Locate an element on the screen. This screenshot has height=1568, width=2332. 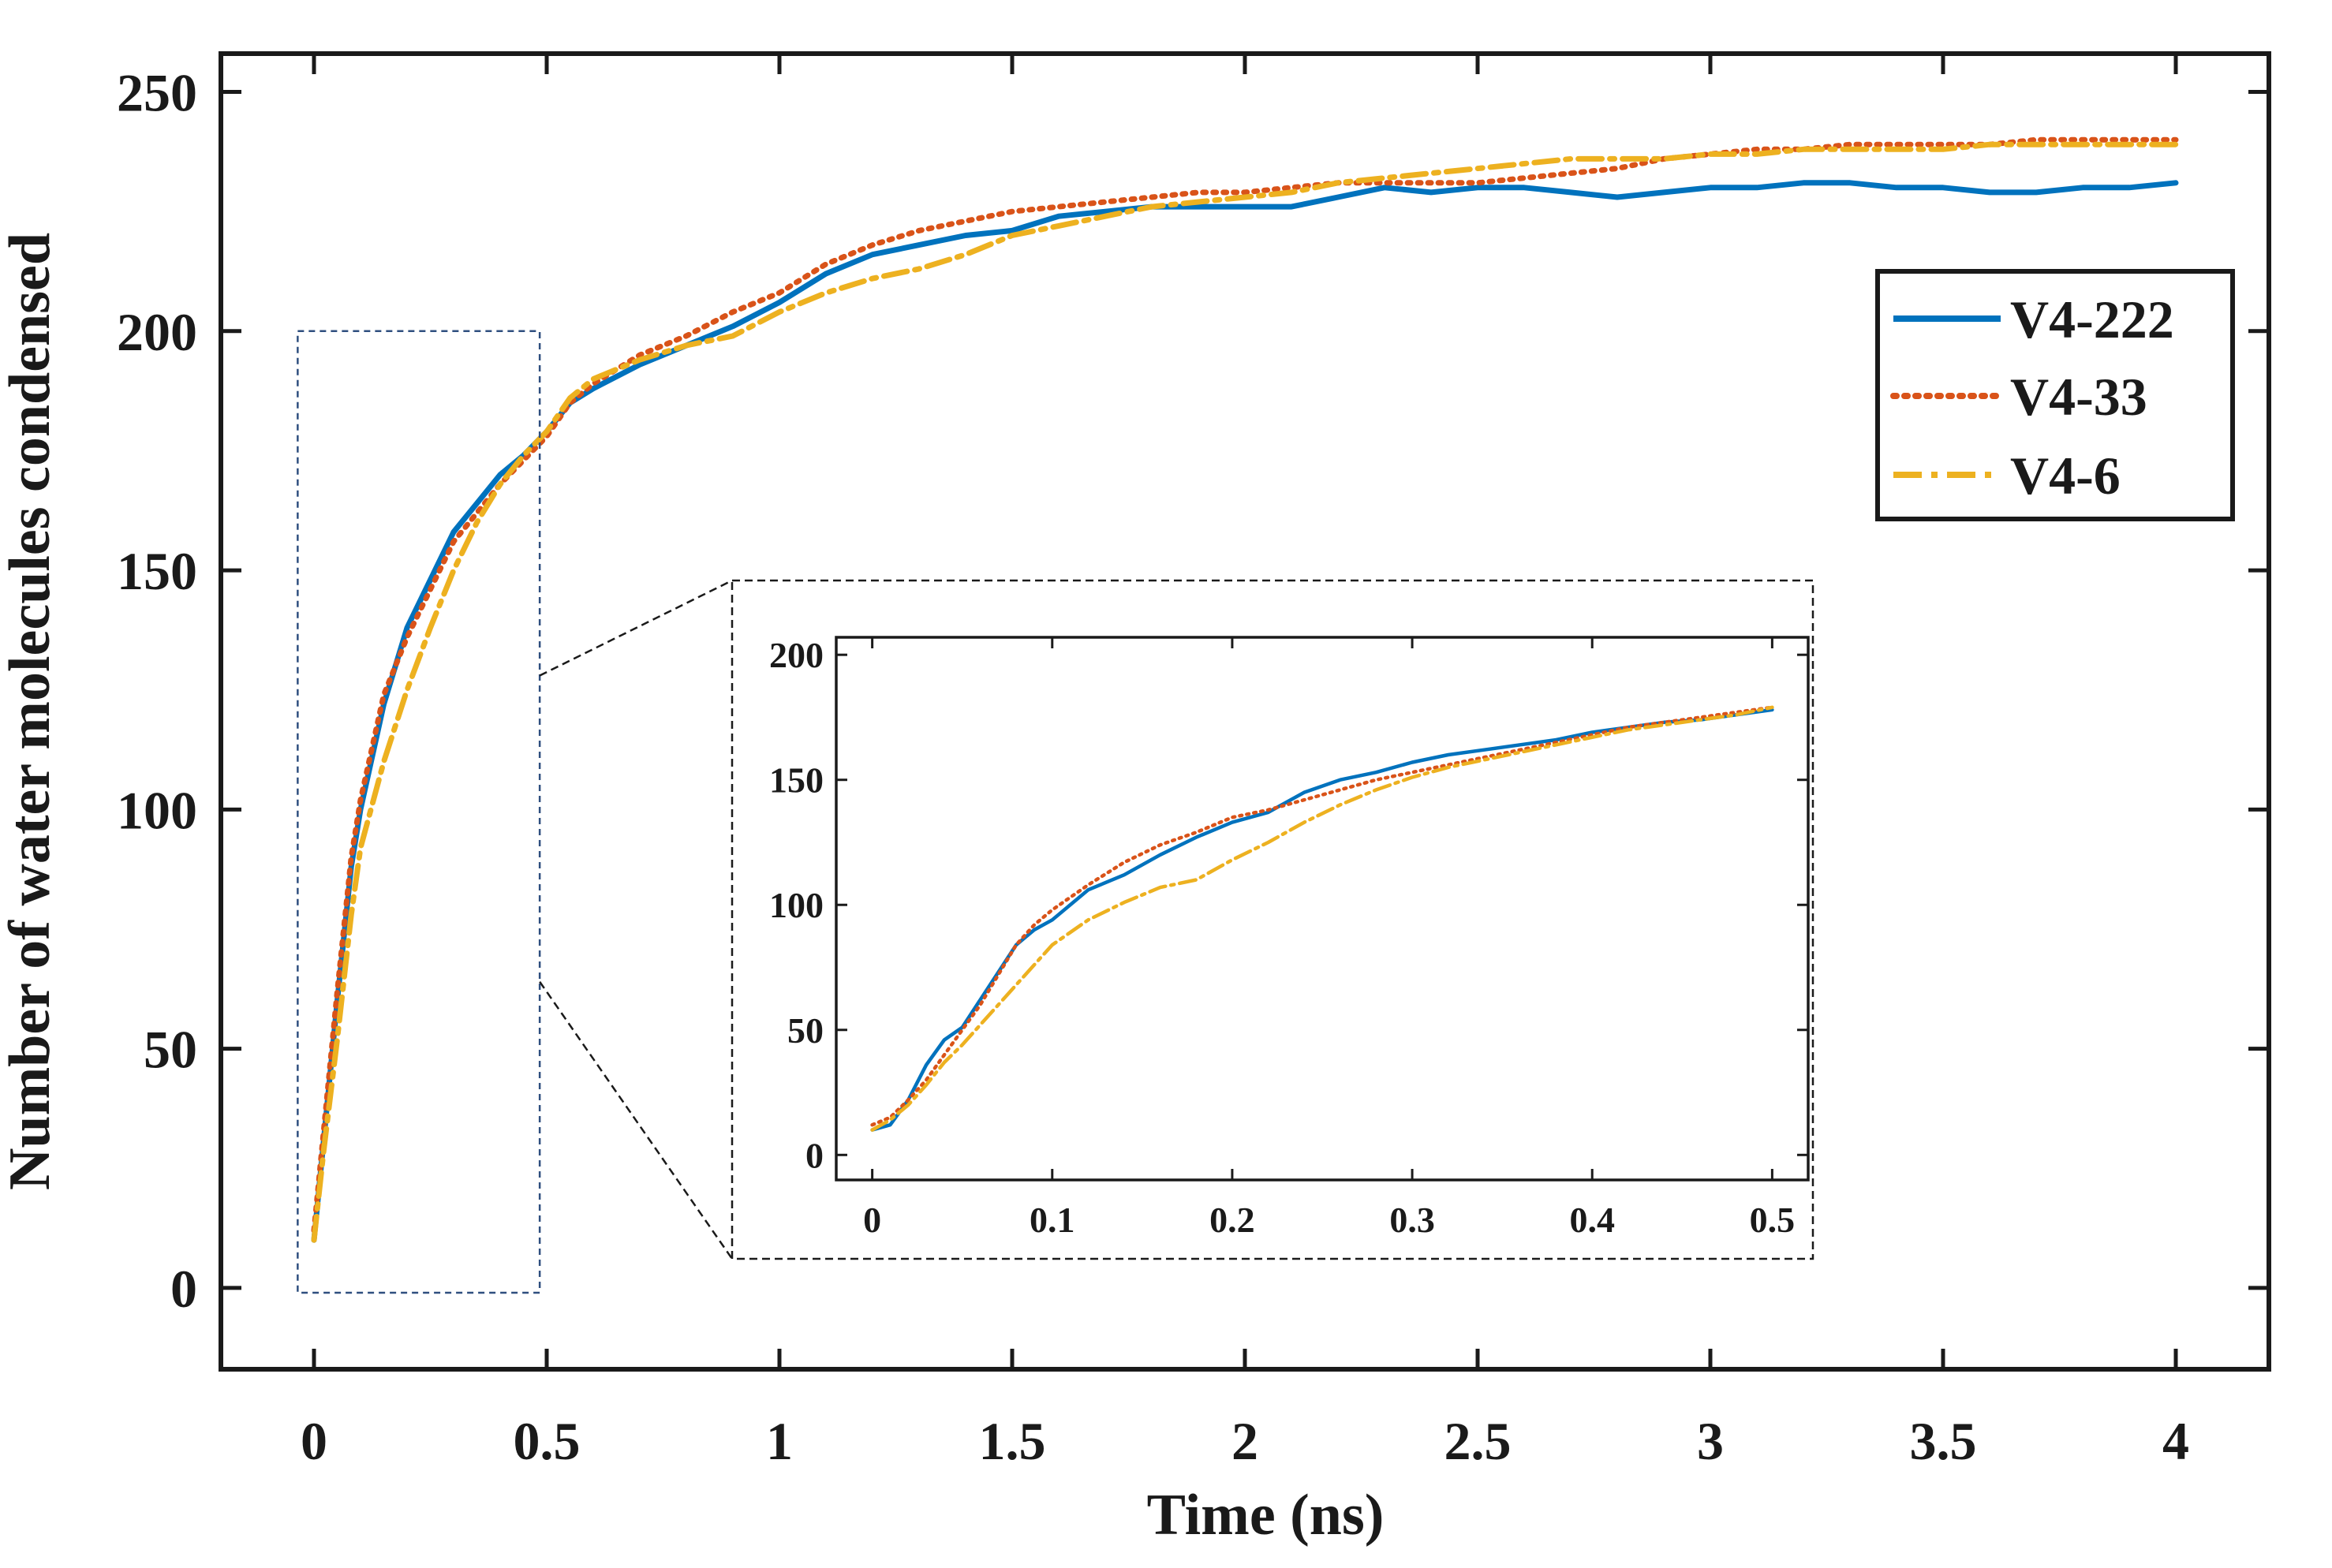
inset-x-tick-label: 0.2 is located at coordinates (1232, 1220).